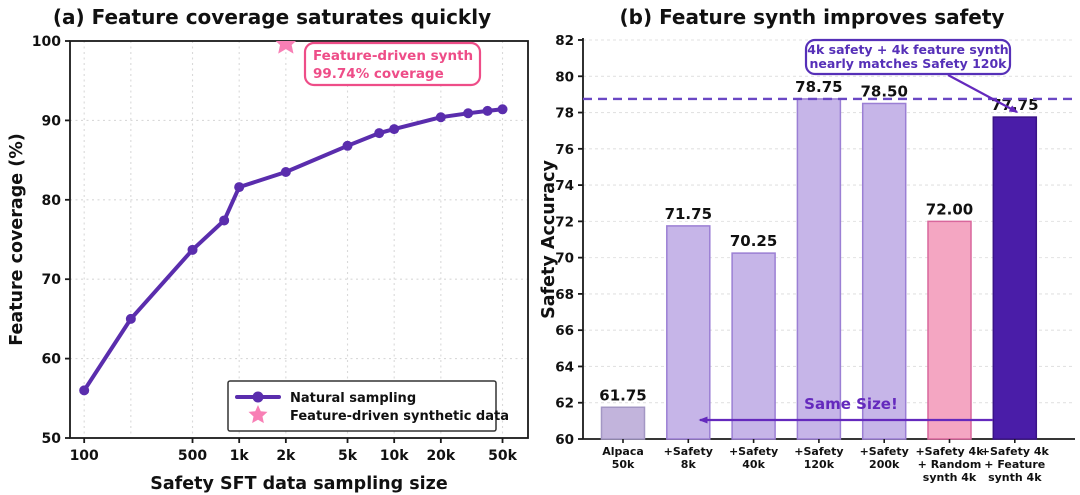 Image resolution: width=1080 pixels, height=495 pixels. I want to click on synth-annotation-line1: 4k safety + 4k feature synth, so click(907, 49).